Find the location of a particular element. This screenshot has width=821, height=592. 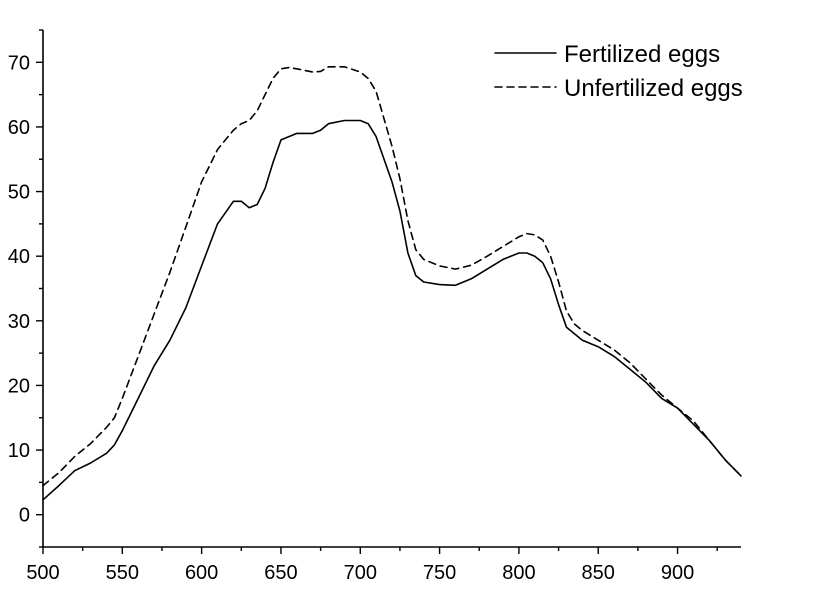

y-tick-label: 30 is located at coordinates (19, 322).